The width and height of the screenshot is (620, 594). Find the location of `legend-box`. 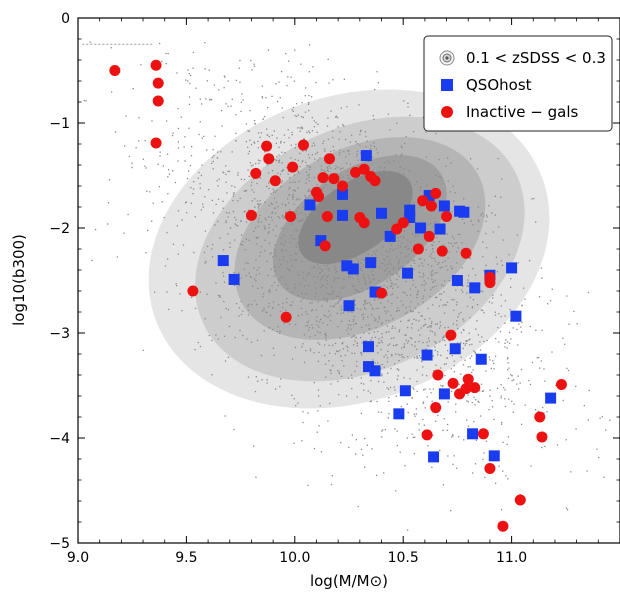

legend-box is located at coordinates (518, 83).